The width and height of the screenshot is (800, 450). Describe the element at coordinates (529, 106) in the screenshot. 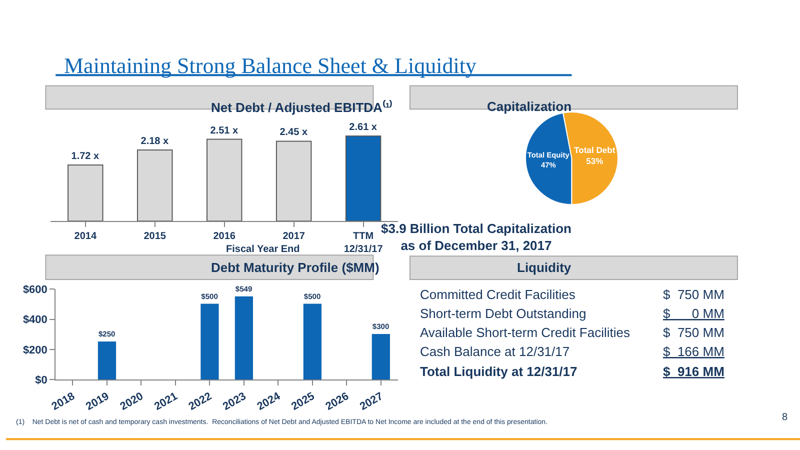

I see `chart-title: Capitalization` at that location.